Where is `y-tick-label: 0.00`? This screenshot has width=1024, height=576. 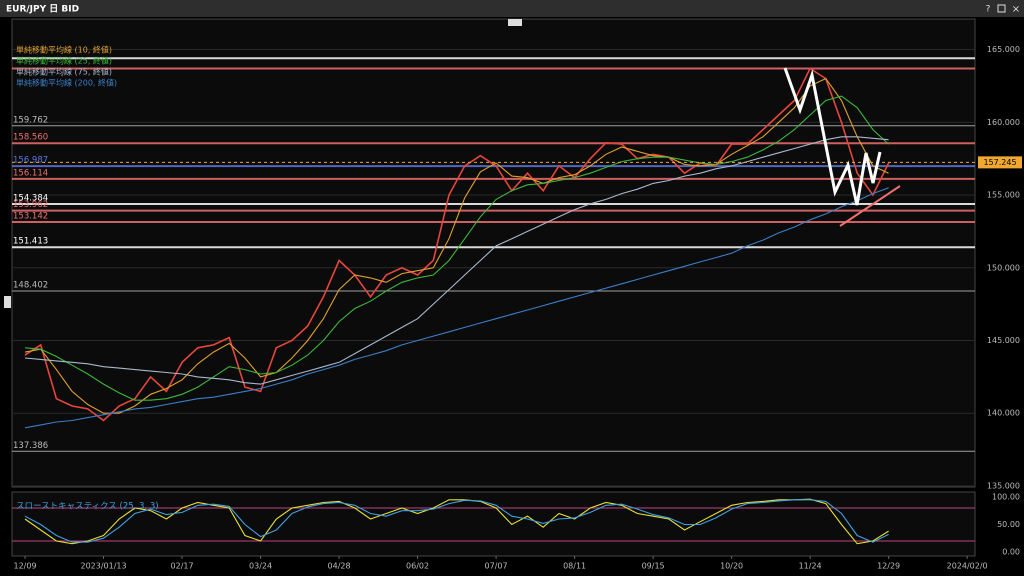 y-tick-label: 0.00 is located at coordinates (1011, 551).